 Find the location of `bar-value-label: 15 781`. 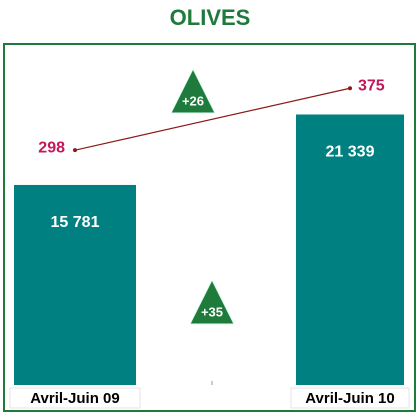

bar-value-label: 15 781 is located at coordinates (75, 222).